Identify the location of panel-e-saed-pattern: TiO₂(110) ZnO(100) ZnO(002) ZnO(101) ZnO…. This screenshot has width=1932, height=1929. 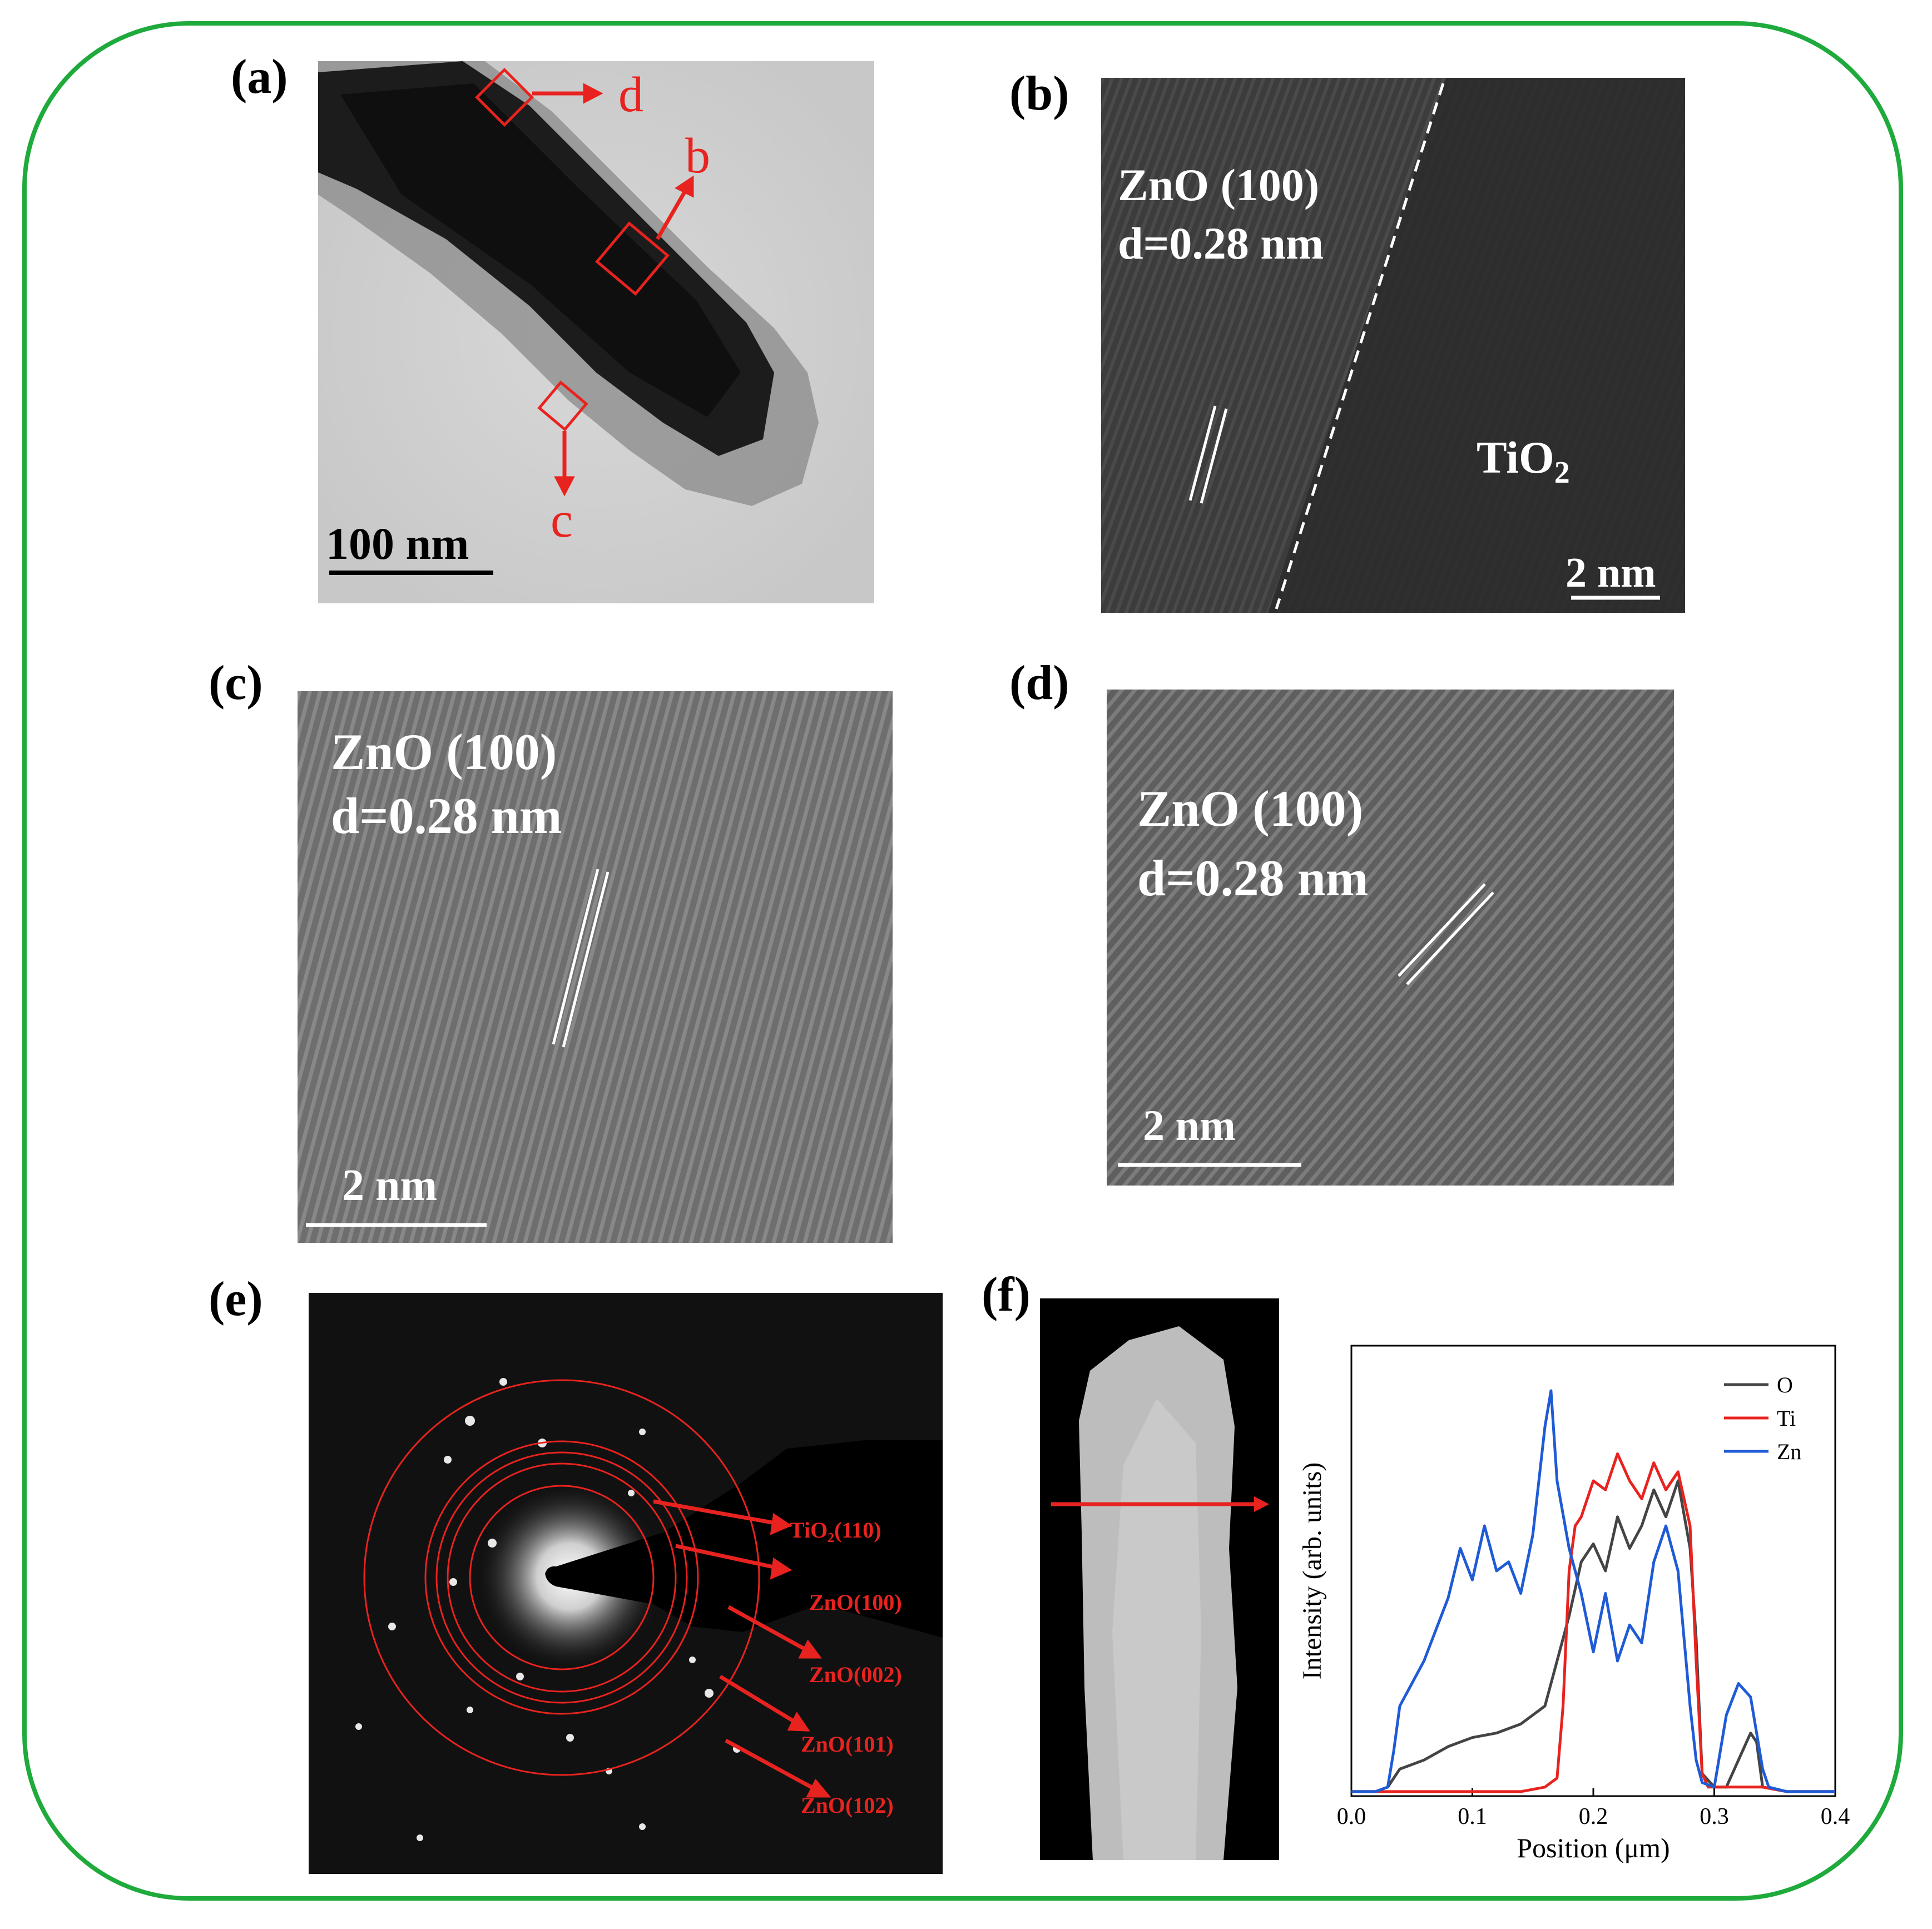
(626, 1583).